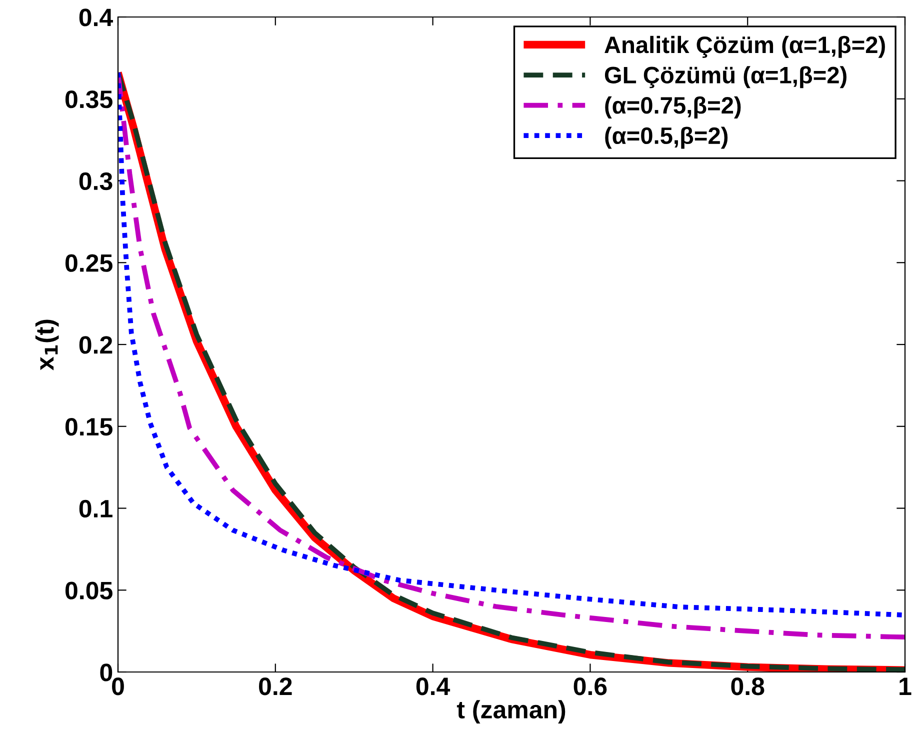 This screenshot has height=756, width=913. Describe the element at coordinates (118, 687) in the screenshot. I see `x-tick-label: 0` at that location.